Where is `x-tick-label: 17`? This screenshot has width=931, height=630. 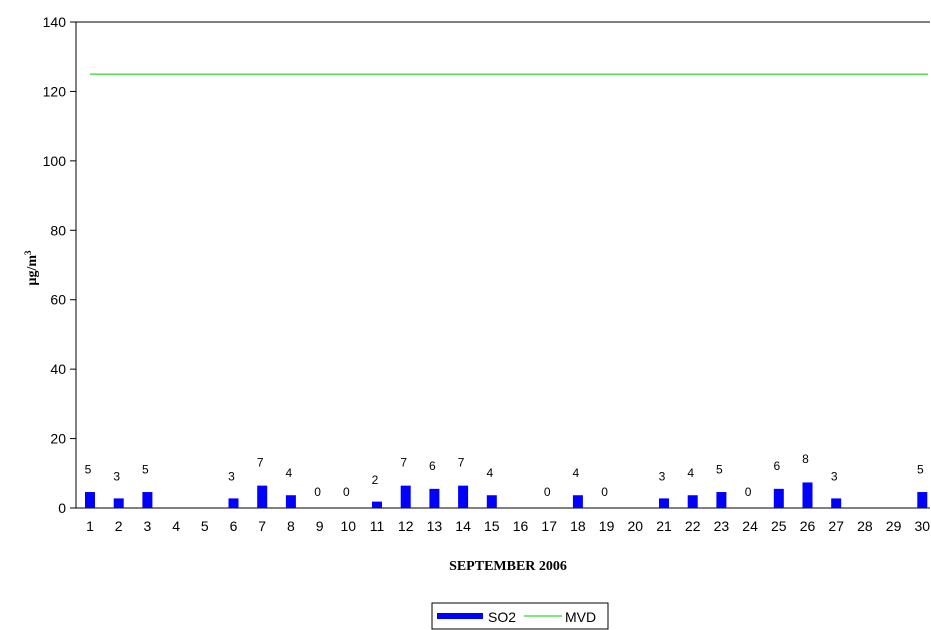
x-tick-label: 17 is located at coordinates (549, 526).